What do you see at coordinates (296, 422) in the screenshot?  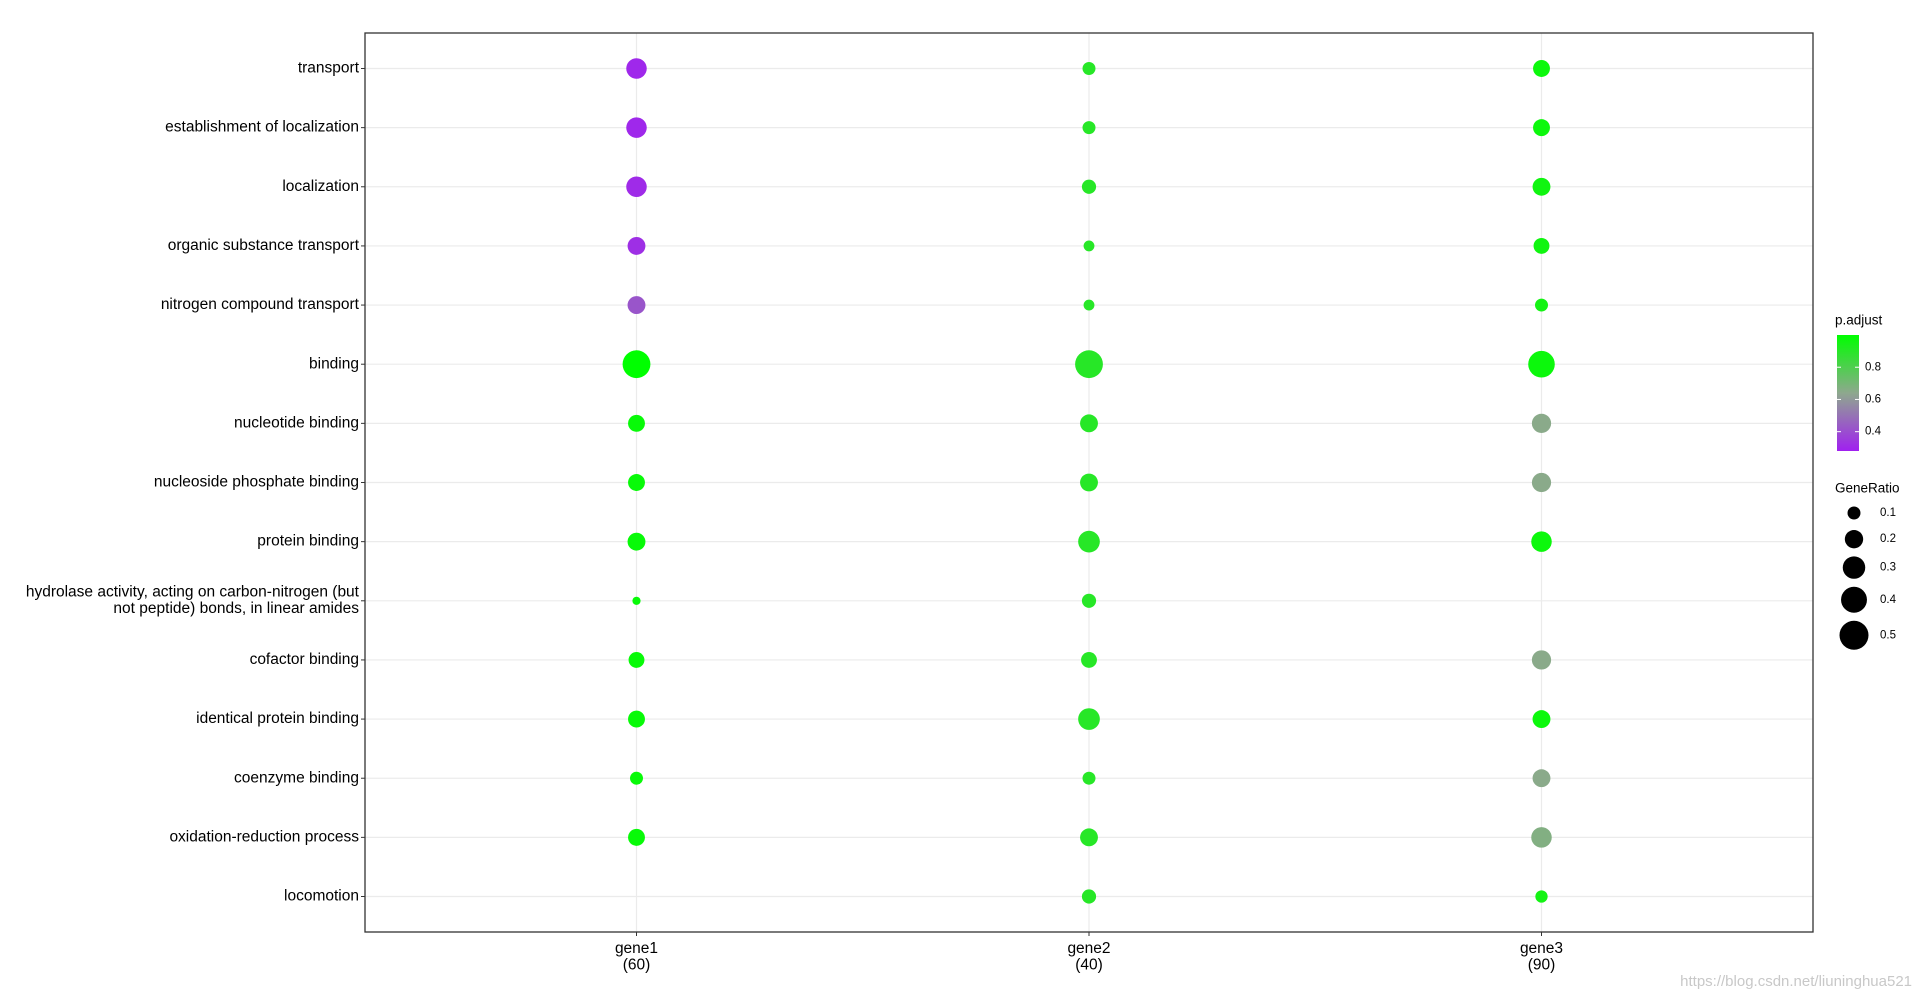 I see `y-tick-label: nucleotide binding` at bounding box center [296, 422].